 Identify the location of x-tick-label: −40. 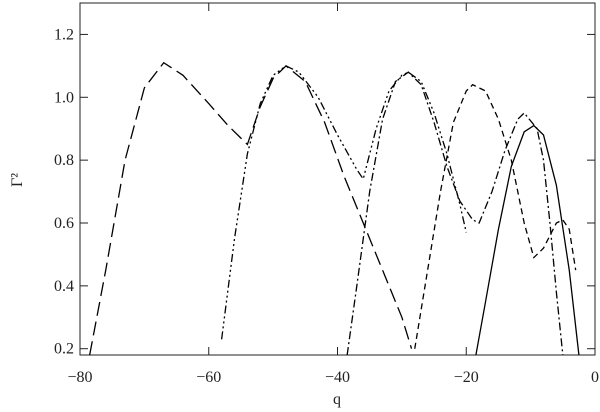
(337, 377).